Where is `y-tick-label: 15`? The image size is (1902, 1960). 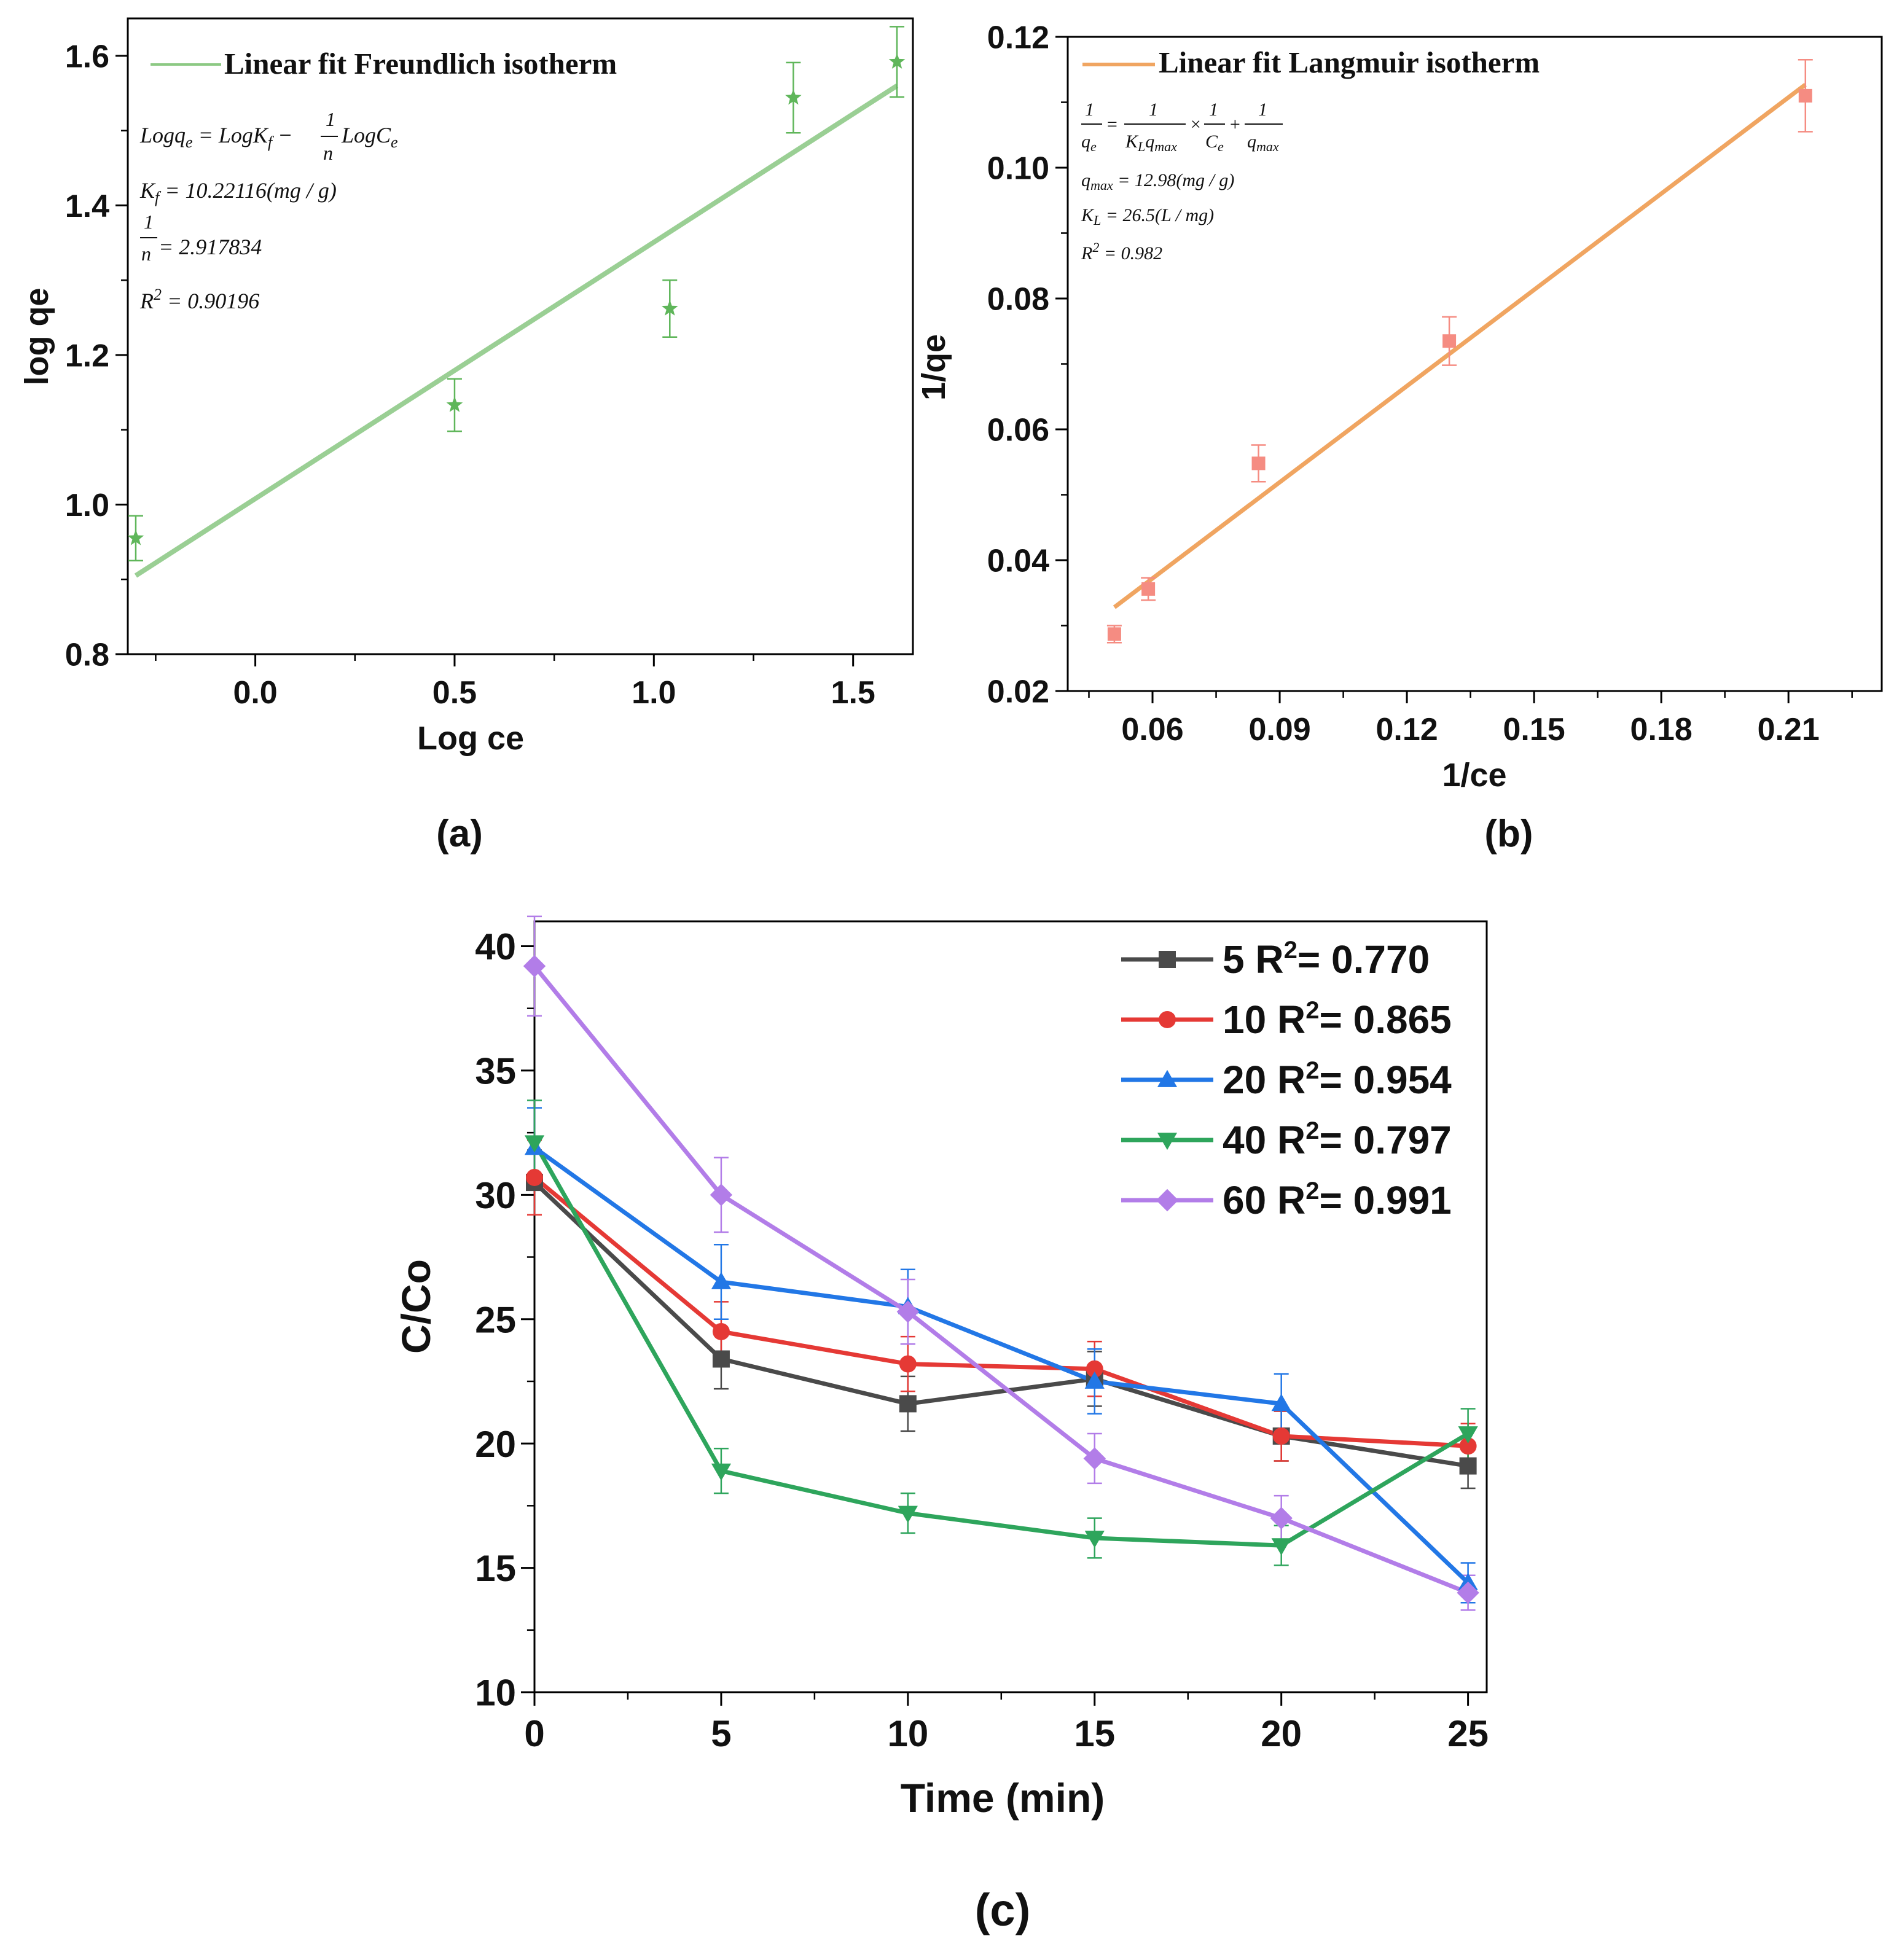 y-tick-label: 15 is located at coordinates (495, 1568).